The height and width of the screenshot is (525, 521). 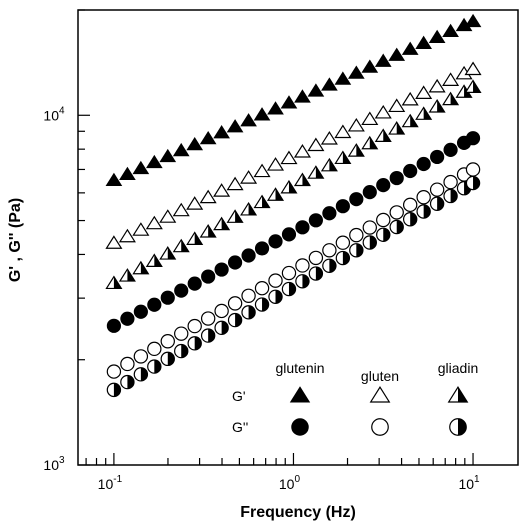 I want to click on legend-column-header: glutenin, so click(x=299, y=368).